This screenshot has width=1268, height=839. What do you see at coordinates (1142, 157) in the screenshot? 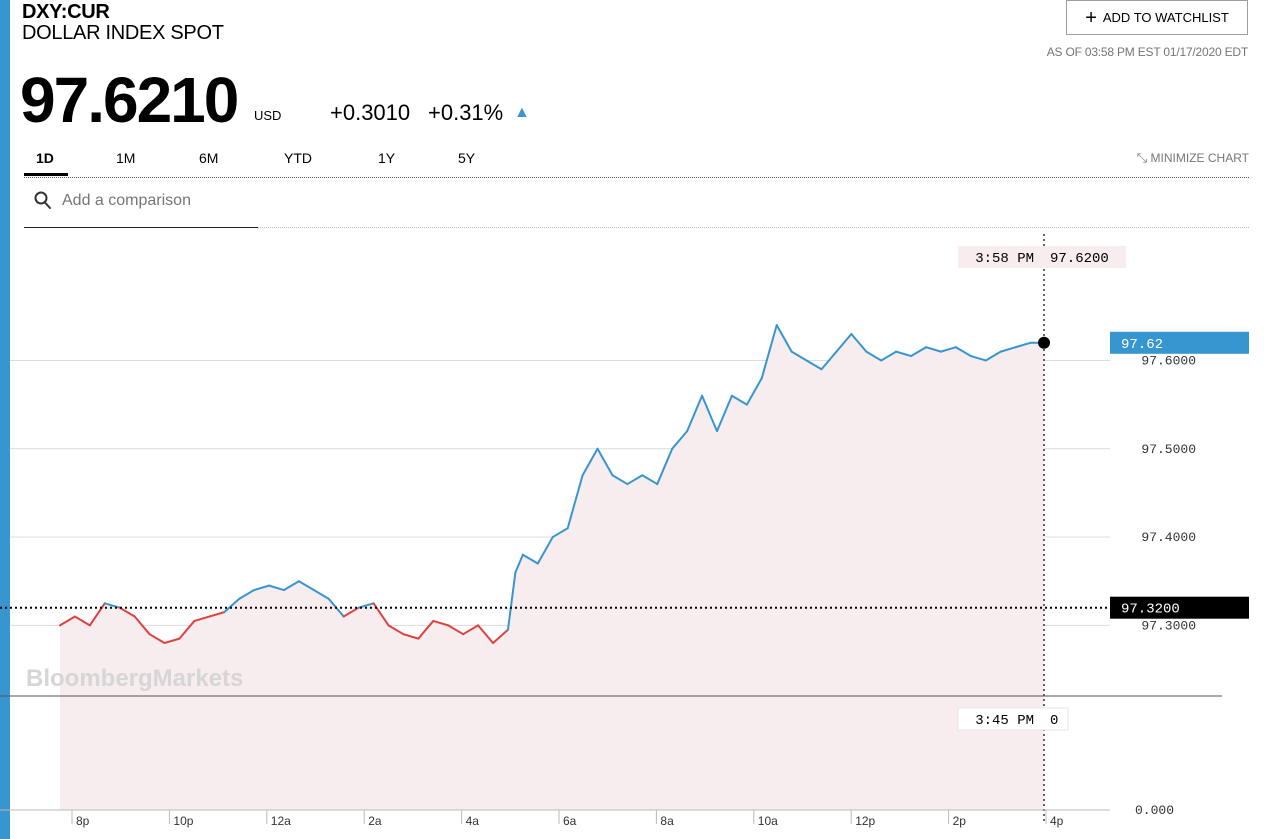
I see `minimize-icon: ⤡` at bounding box center [1142, 157].